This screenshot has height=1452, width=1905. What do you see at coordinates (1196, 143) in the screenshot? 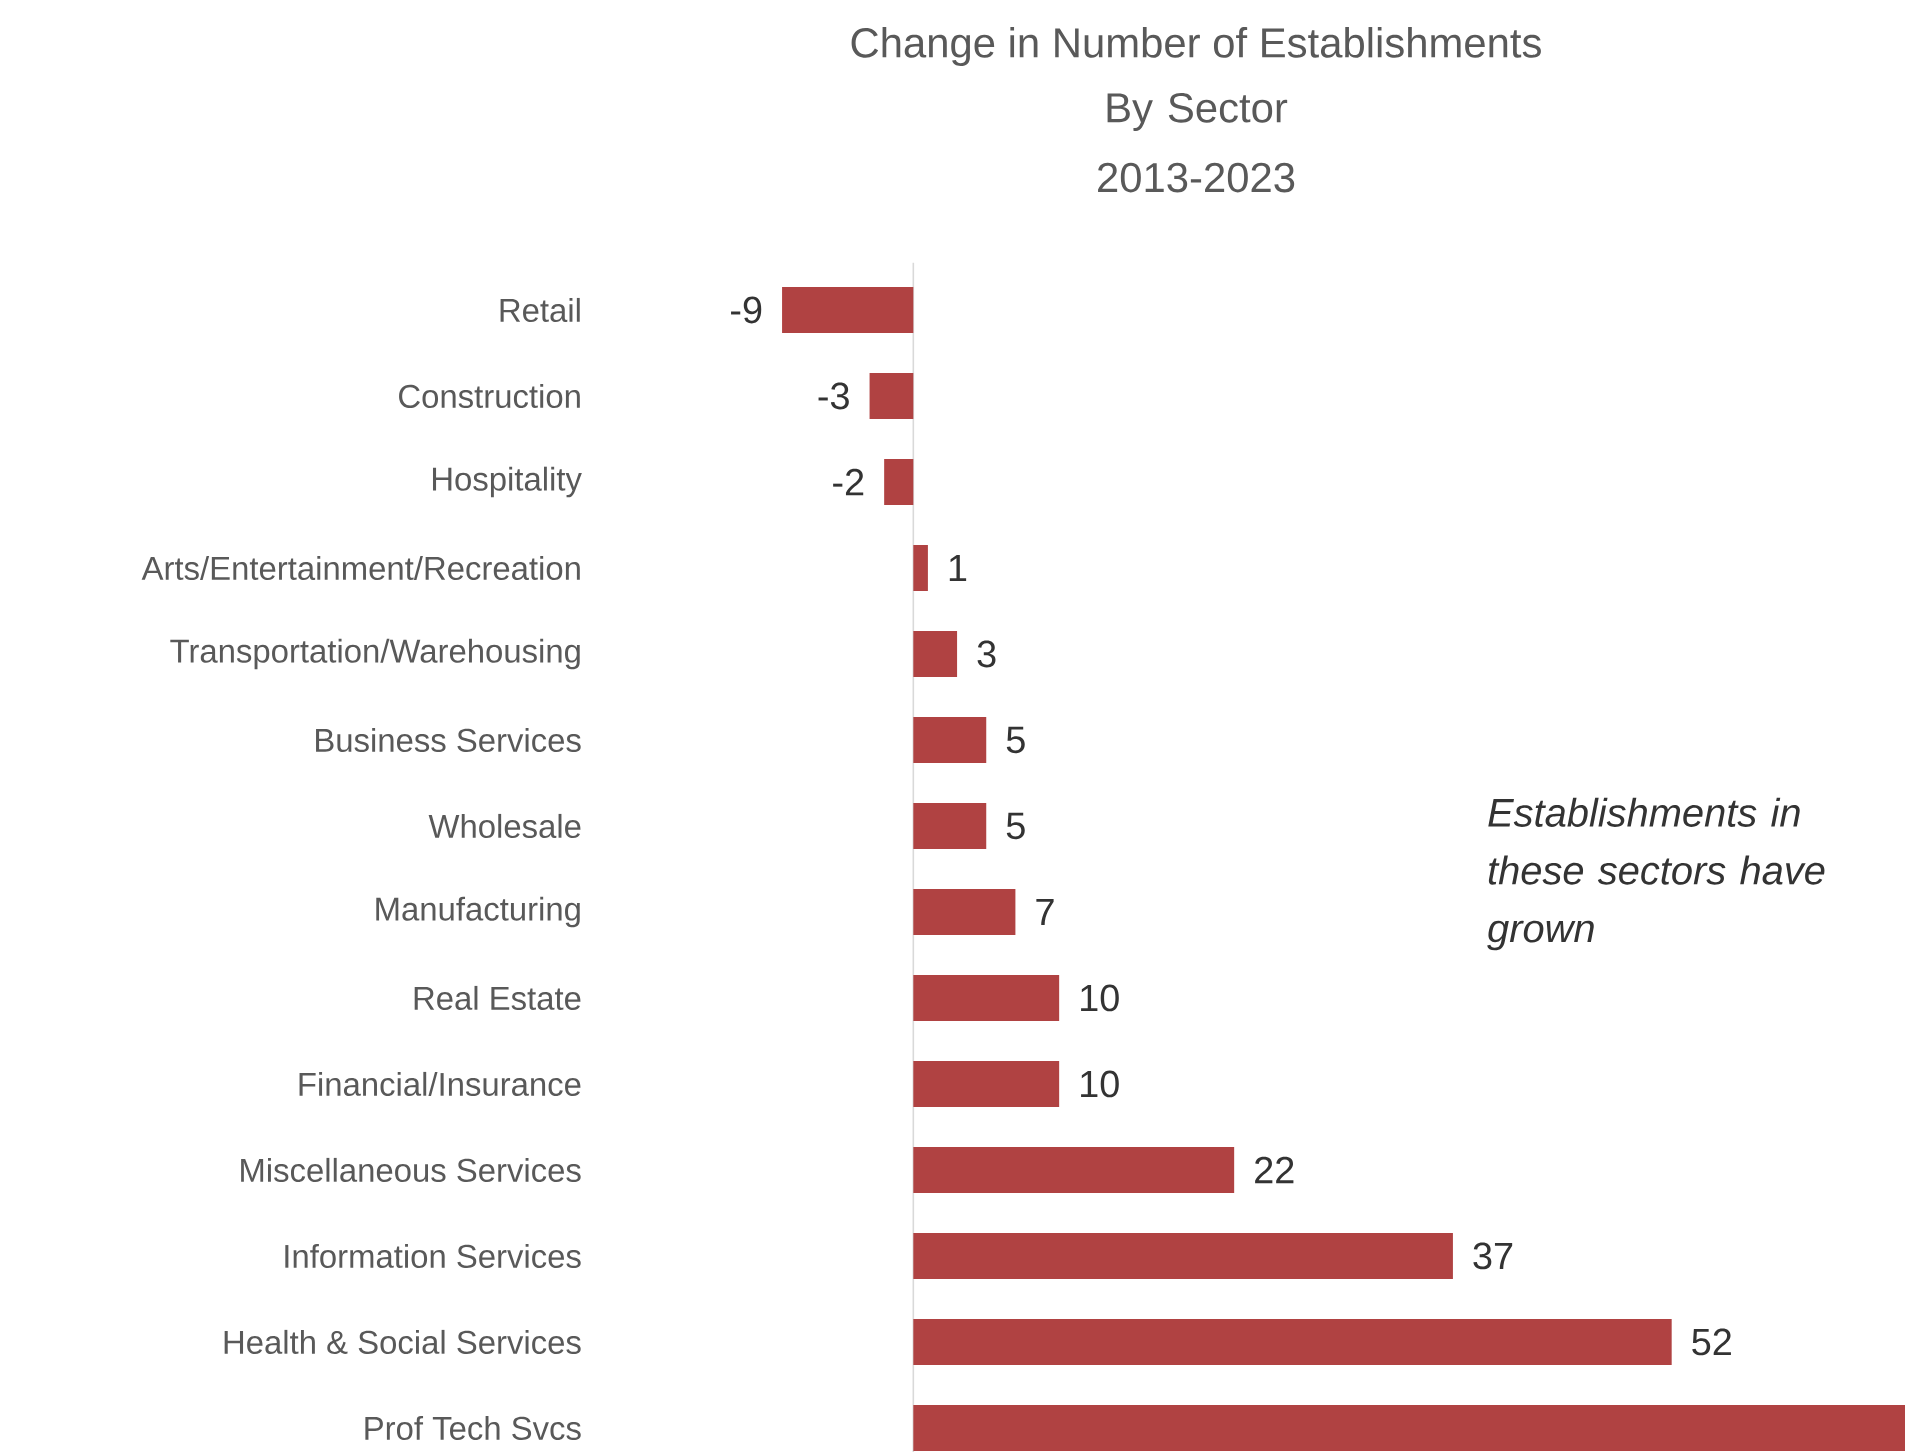
I see `chart-subtitle: By Sector 2013-2023` at bounding box center [1196, 143].